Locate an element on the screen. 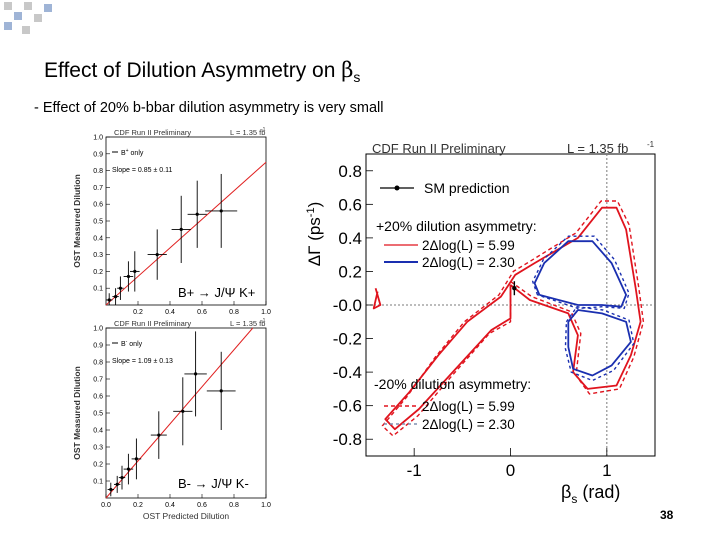 The width and height of the screenshot is (720, 540). decay-label: B- → J/Ψ K- is located at coordinates (213, 483).